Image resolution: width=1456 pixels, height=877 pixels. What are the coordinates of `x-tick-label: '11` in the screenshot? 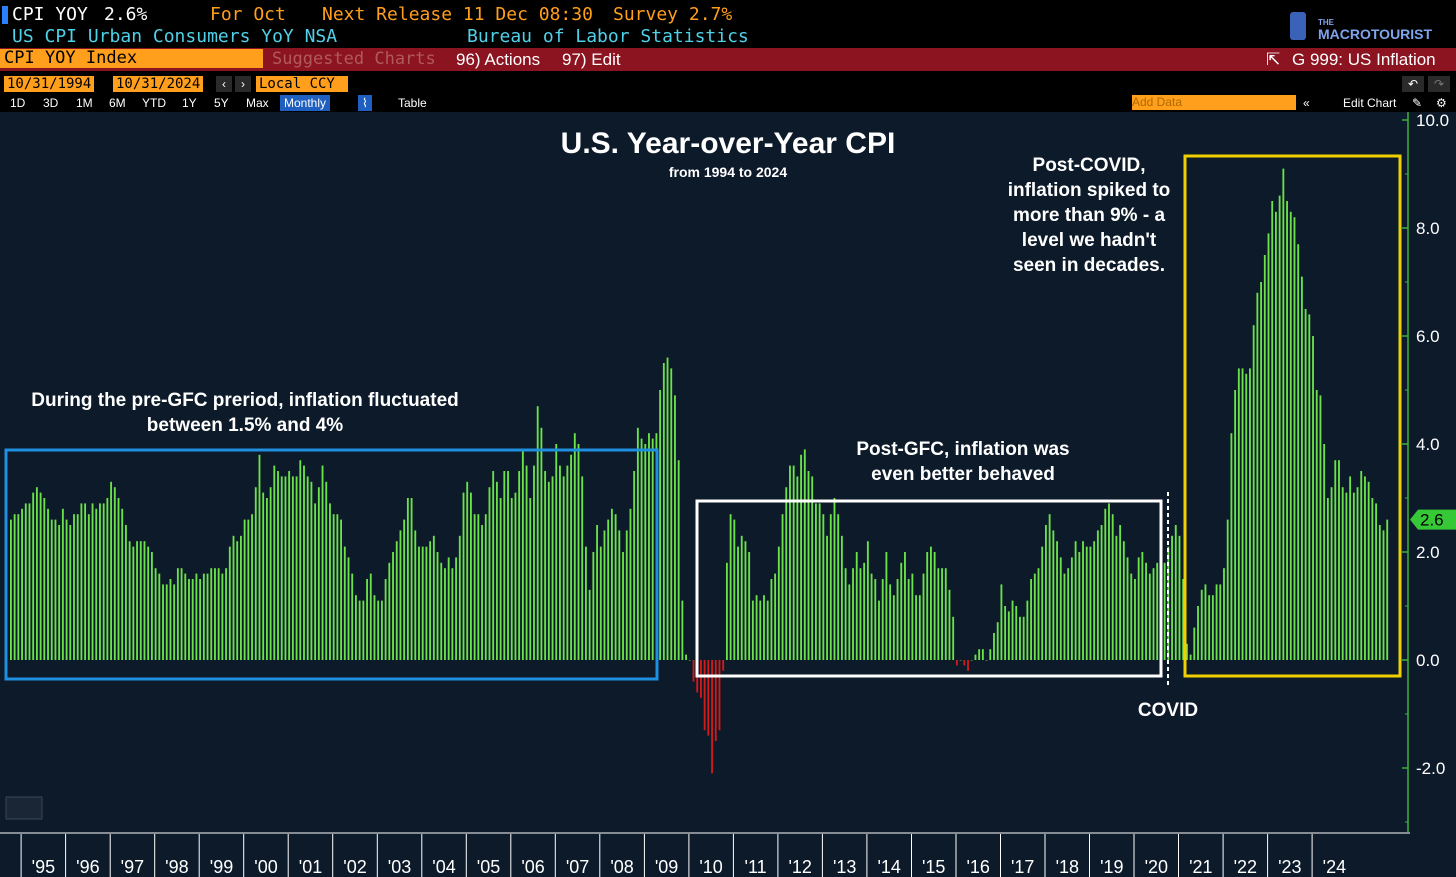 It's located at (756, 867).